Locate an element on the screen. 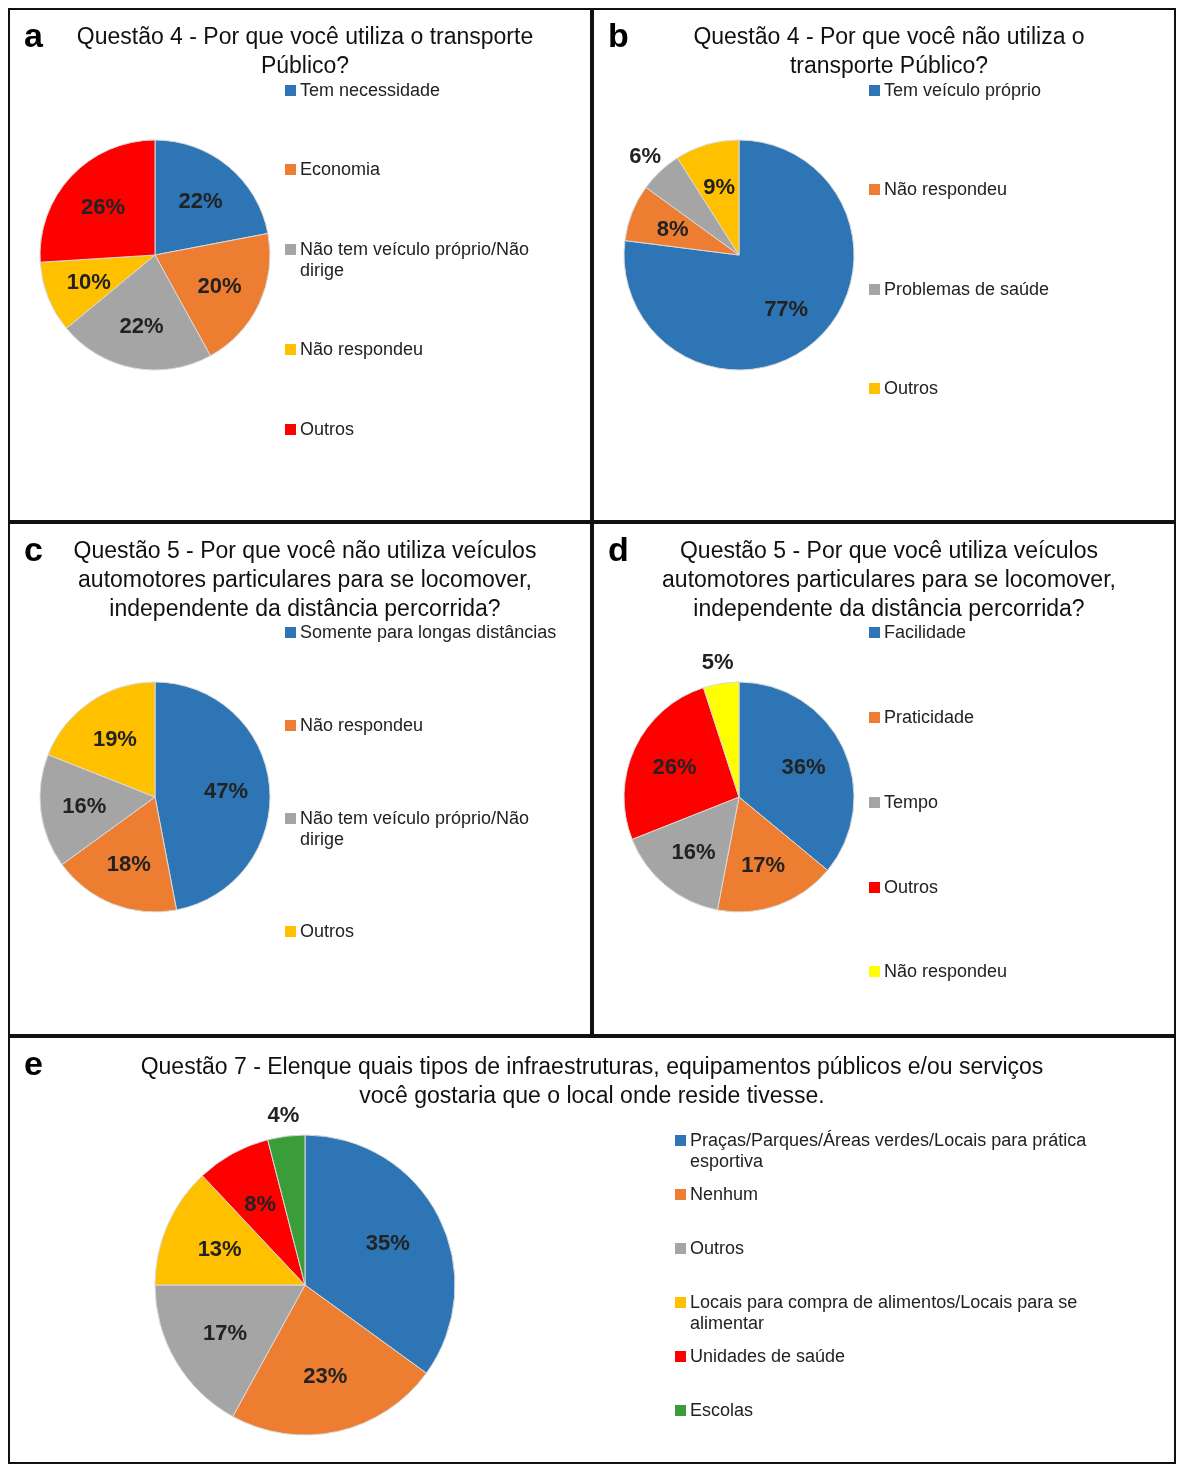 This screenshot has width=1184, height=1467. text: e is located at coordinates (33, 1063).